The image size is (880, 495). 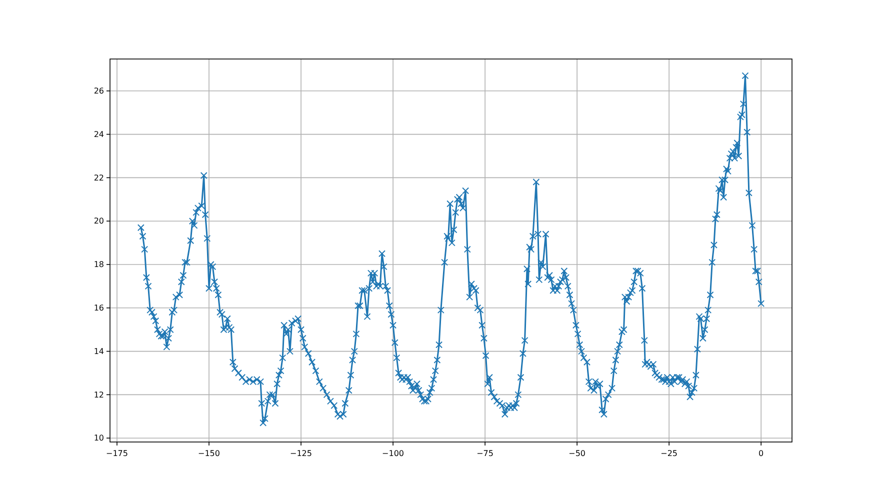 What do you see at coordinates (99, 438) in the screenshot?
I see `y-tick-label: 10` at bounding box center [99, 438].